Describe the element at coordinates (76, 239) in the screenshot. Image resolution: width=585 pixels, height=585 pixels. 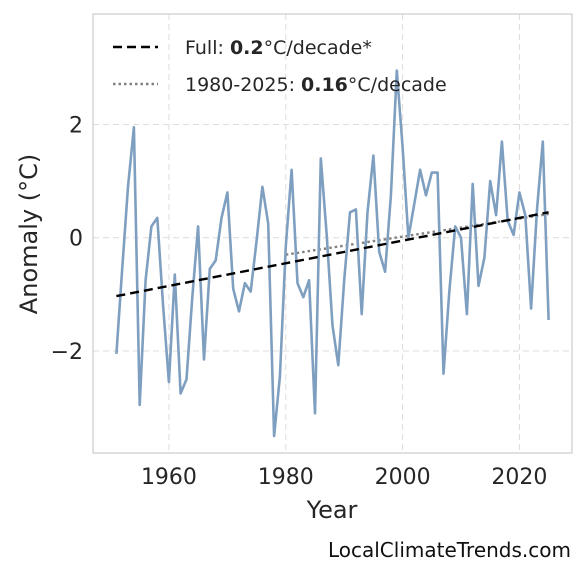
I see `y-tick-label: 0` at that location.